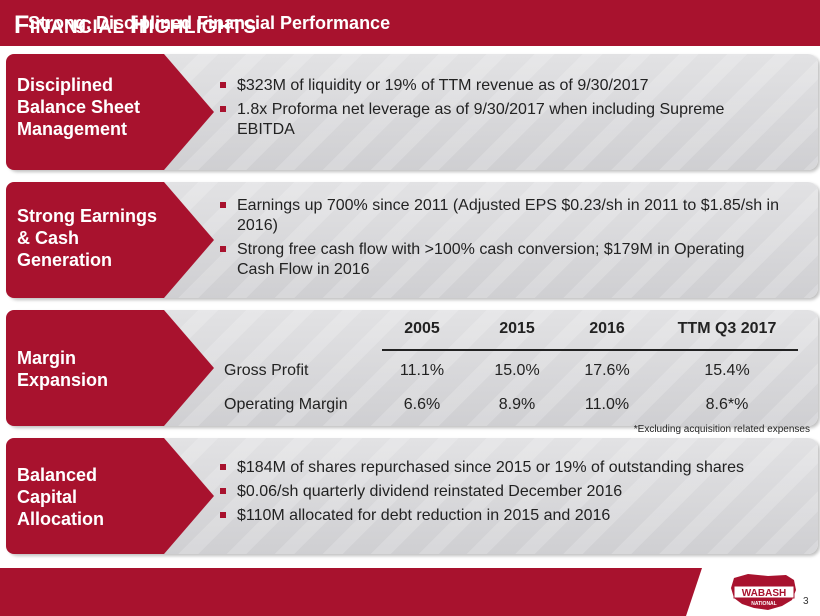 The height and width of the screenshot is (616, 820). I want to click on column-header: TTM Q3 2017, so click(727, 328).